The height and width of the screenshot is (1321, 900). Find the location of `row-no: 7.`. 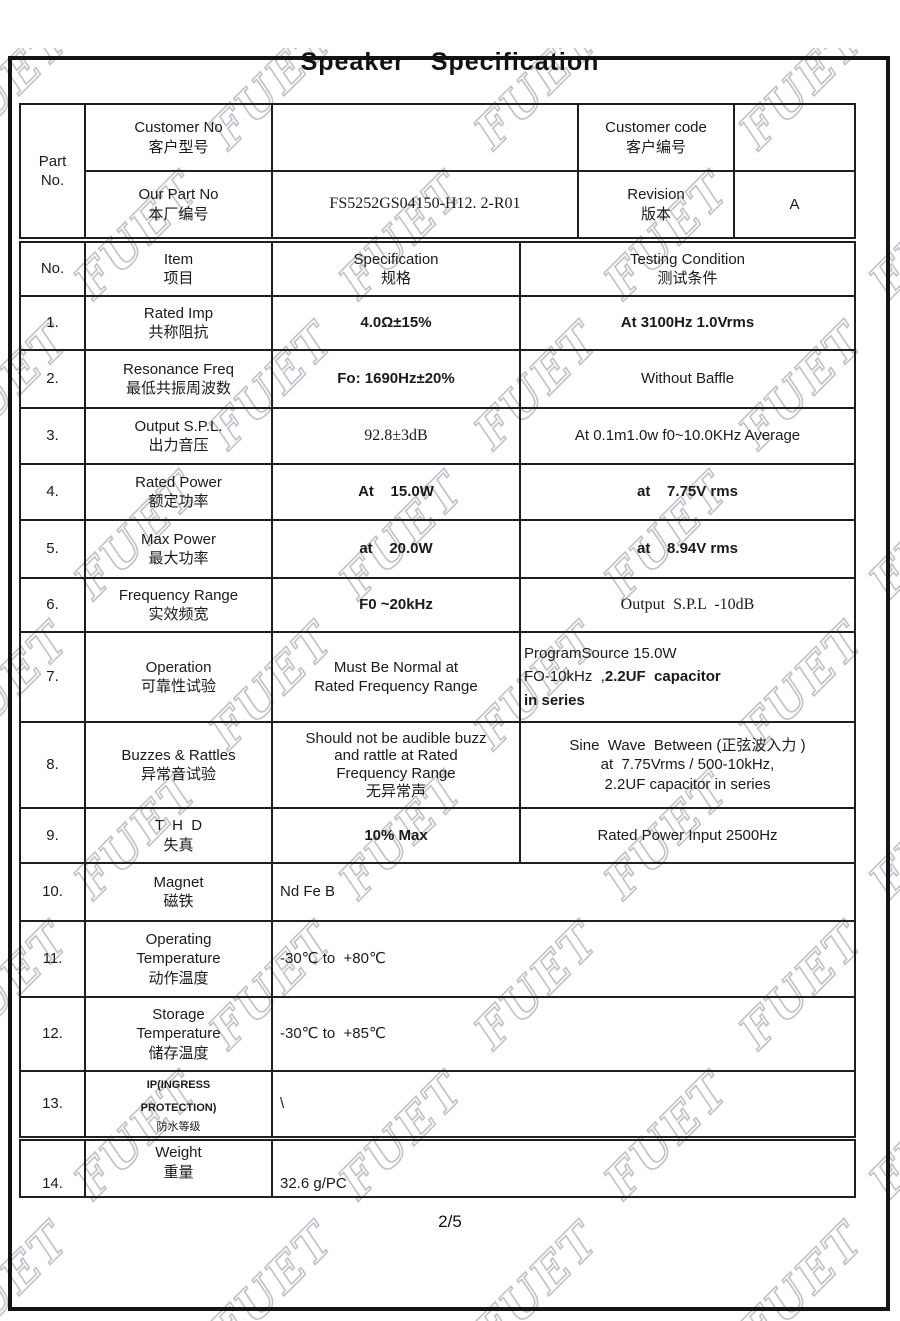

row-no: 7. is located at coordinates (52, 677).